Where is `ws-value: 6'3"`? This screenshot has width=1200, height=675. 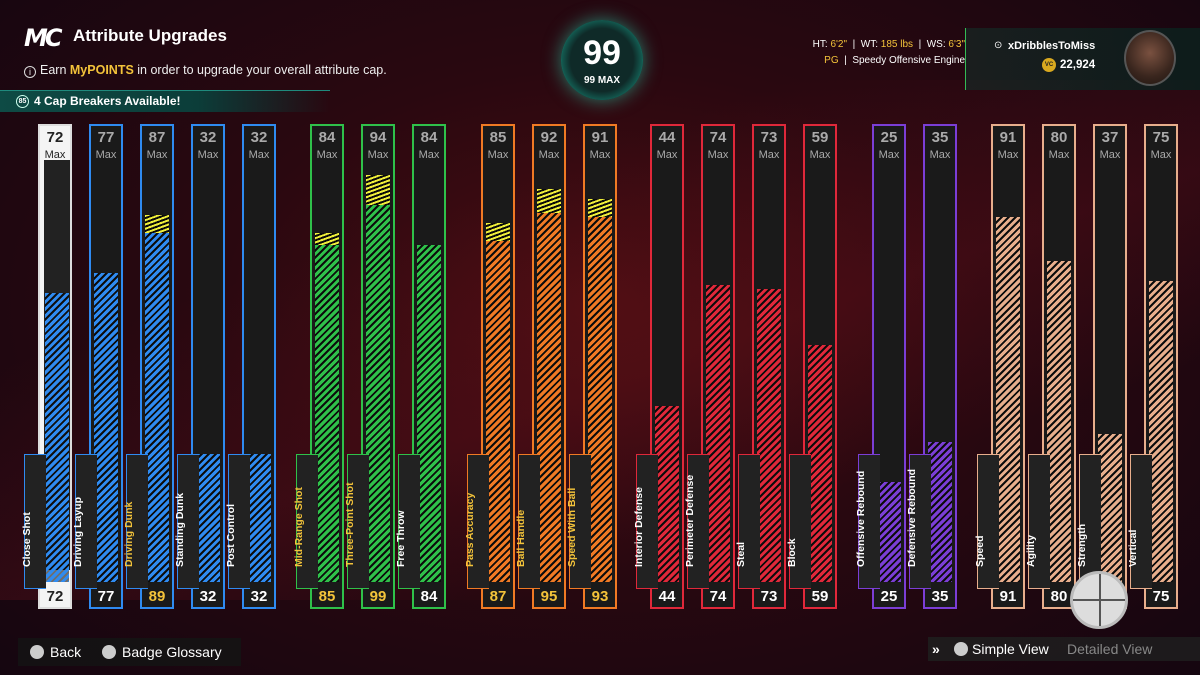 ws-value: 6'3" is located at coordinates (956, 44).